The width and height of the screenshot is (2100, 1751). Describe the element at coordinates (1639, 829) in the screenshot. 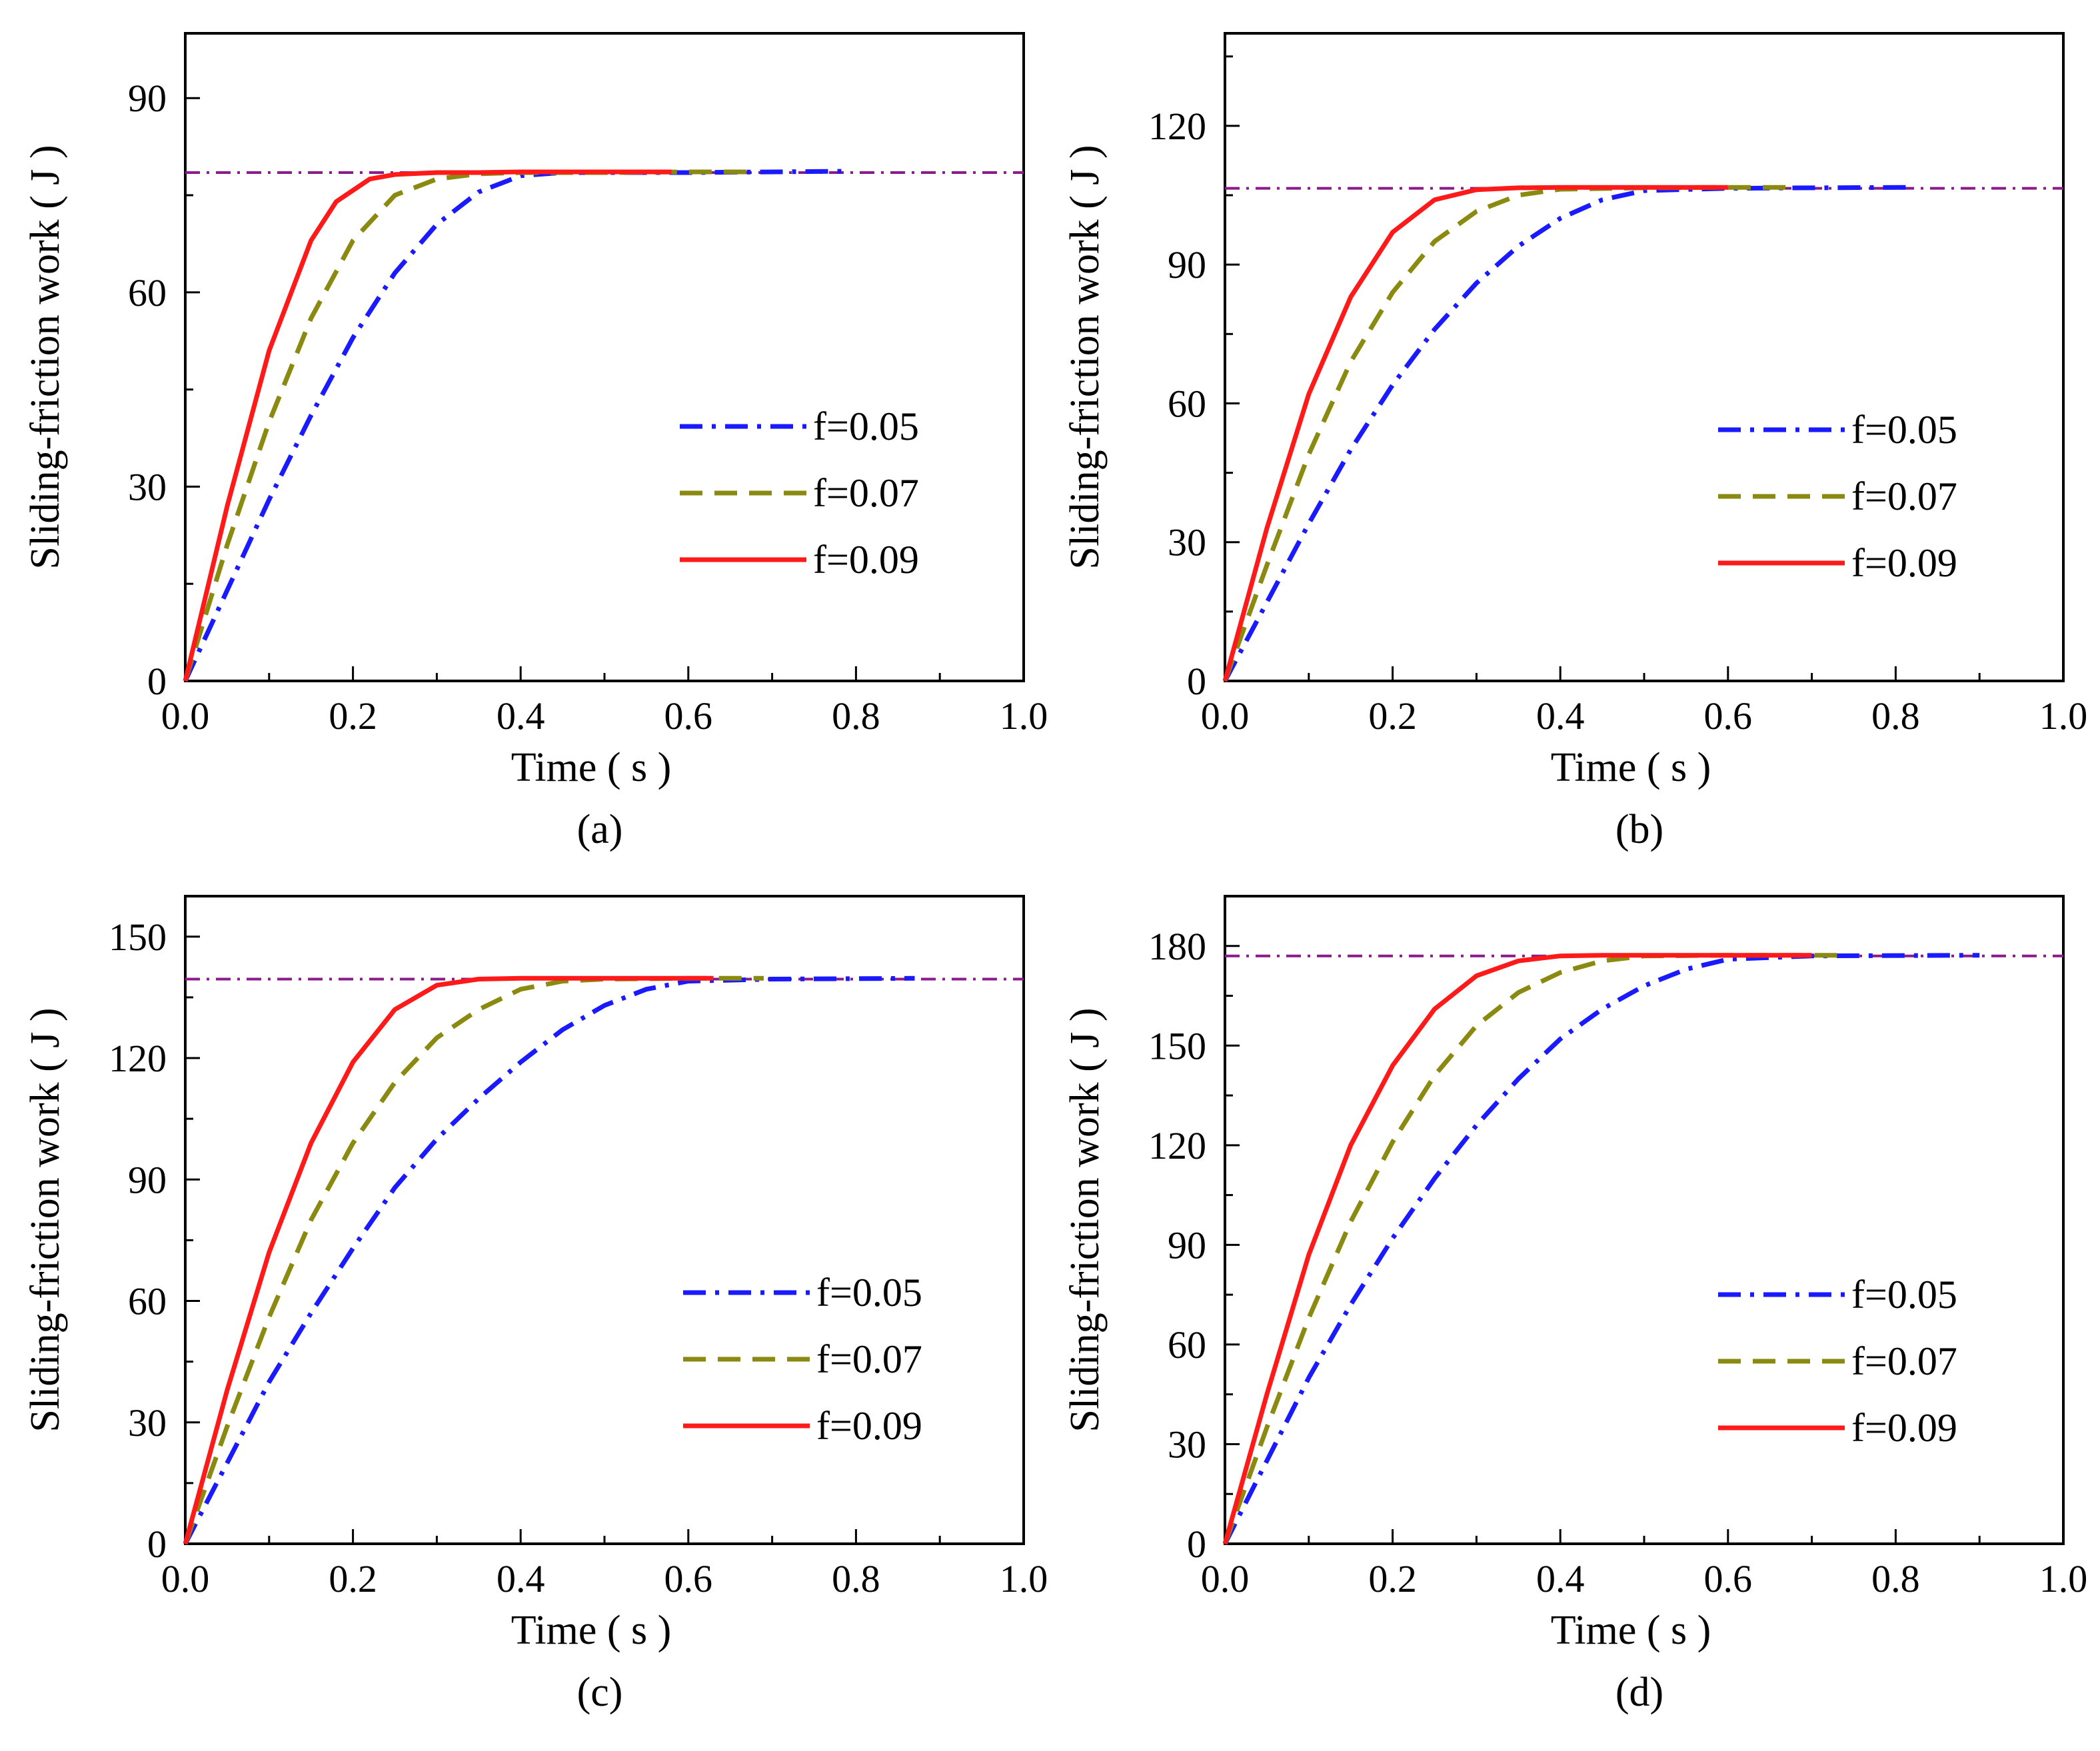

I see `panel-label: (b)` at that location.